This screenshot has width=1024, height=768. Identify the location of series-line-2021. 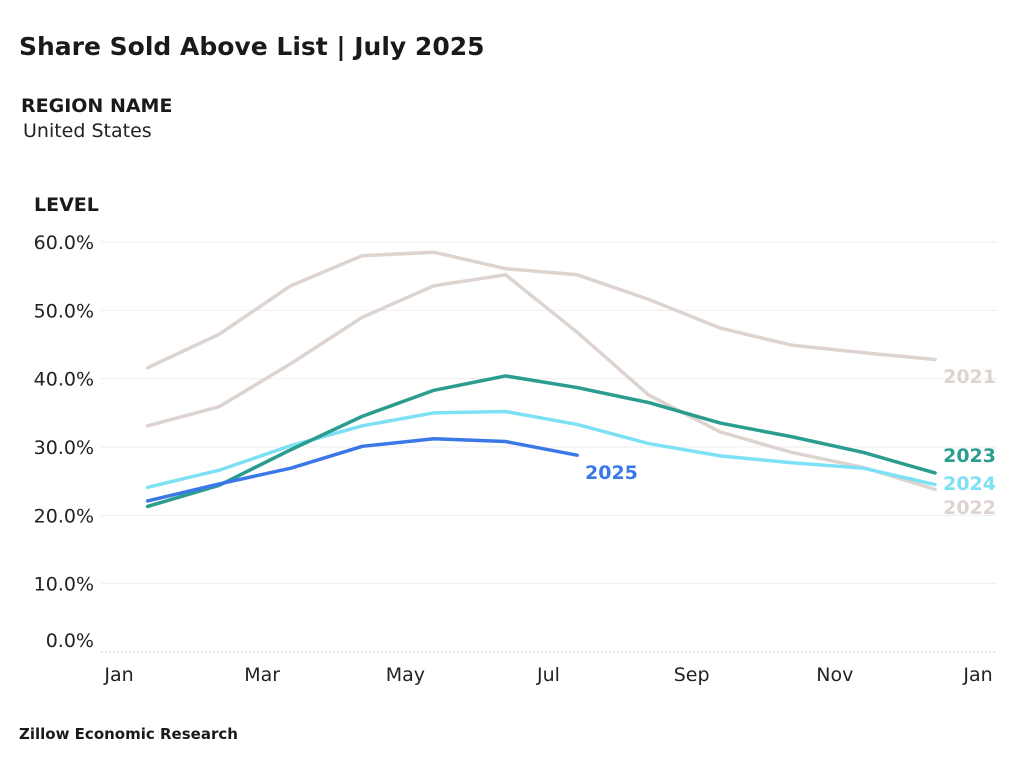
(541, 310).